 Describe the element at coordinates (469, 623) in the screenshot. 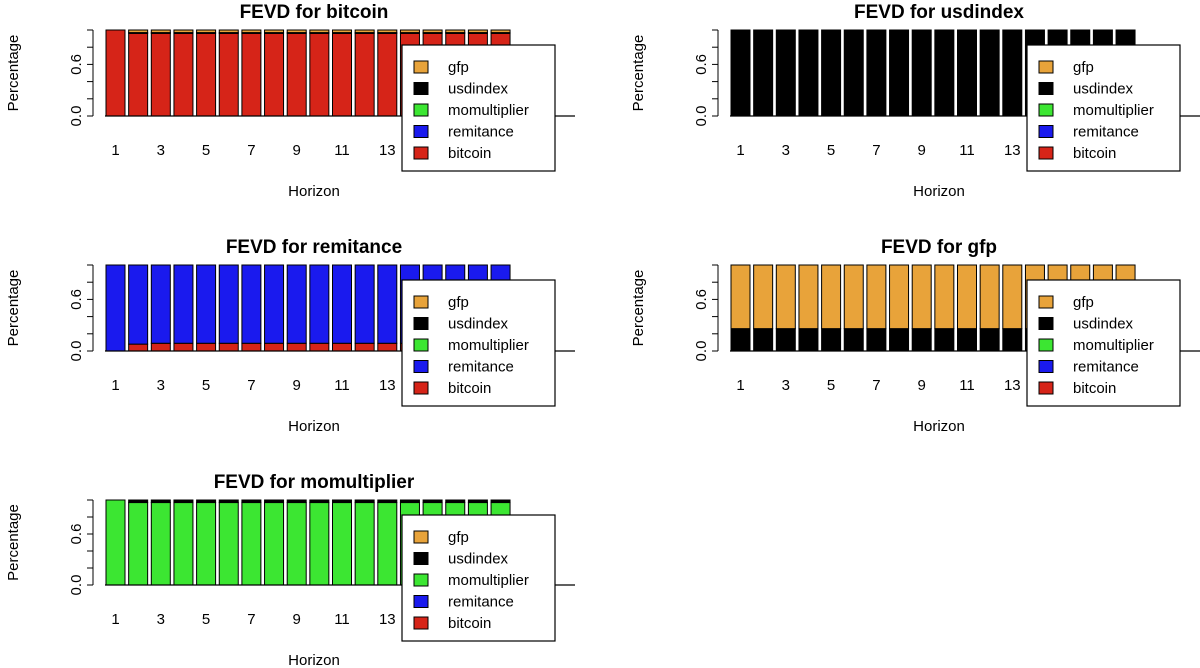

I see `legend-label-bitcoin: bitcoin` at that location.